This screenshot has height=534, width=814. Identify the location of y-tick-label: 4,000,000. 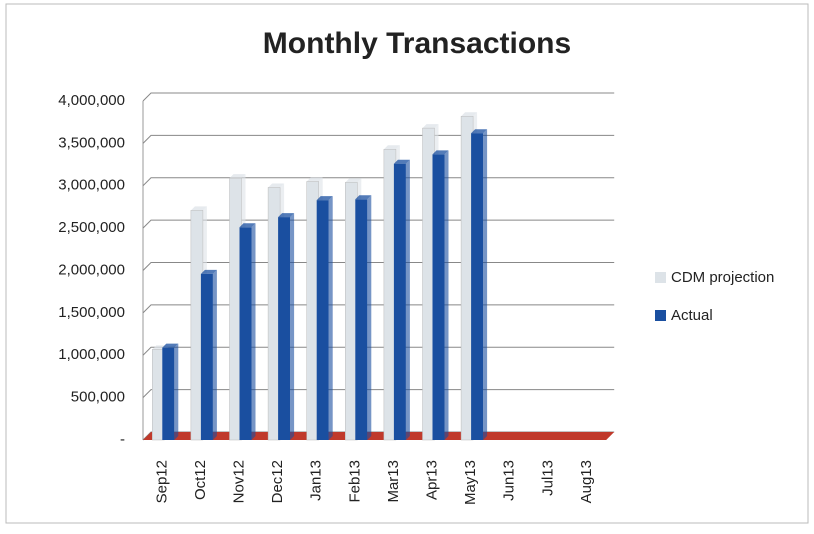
(91, 100).